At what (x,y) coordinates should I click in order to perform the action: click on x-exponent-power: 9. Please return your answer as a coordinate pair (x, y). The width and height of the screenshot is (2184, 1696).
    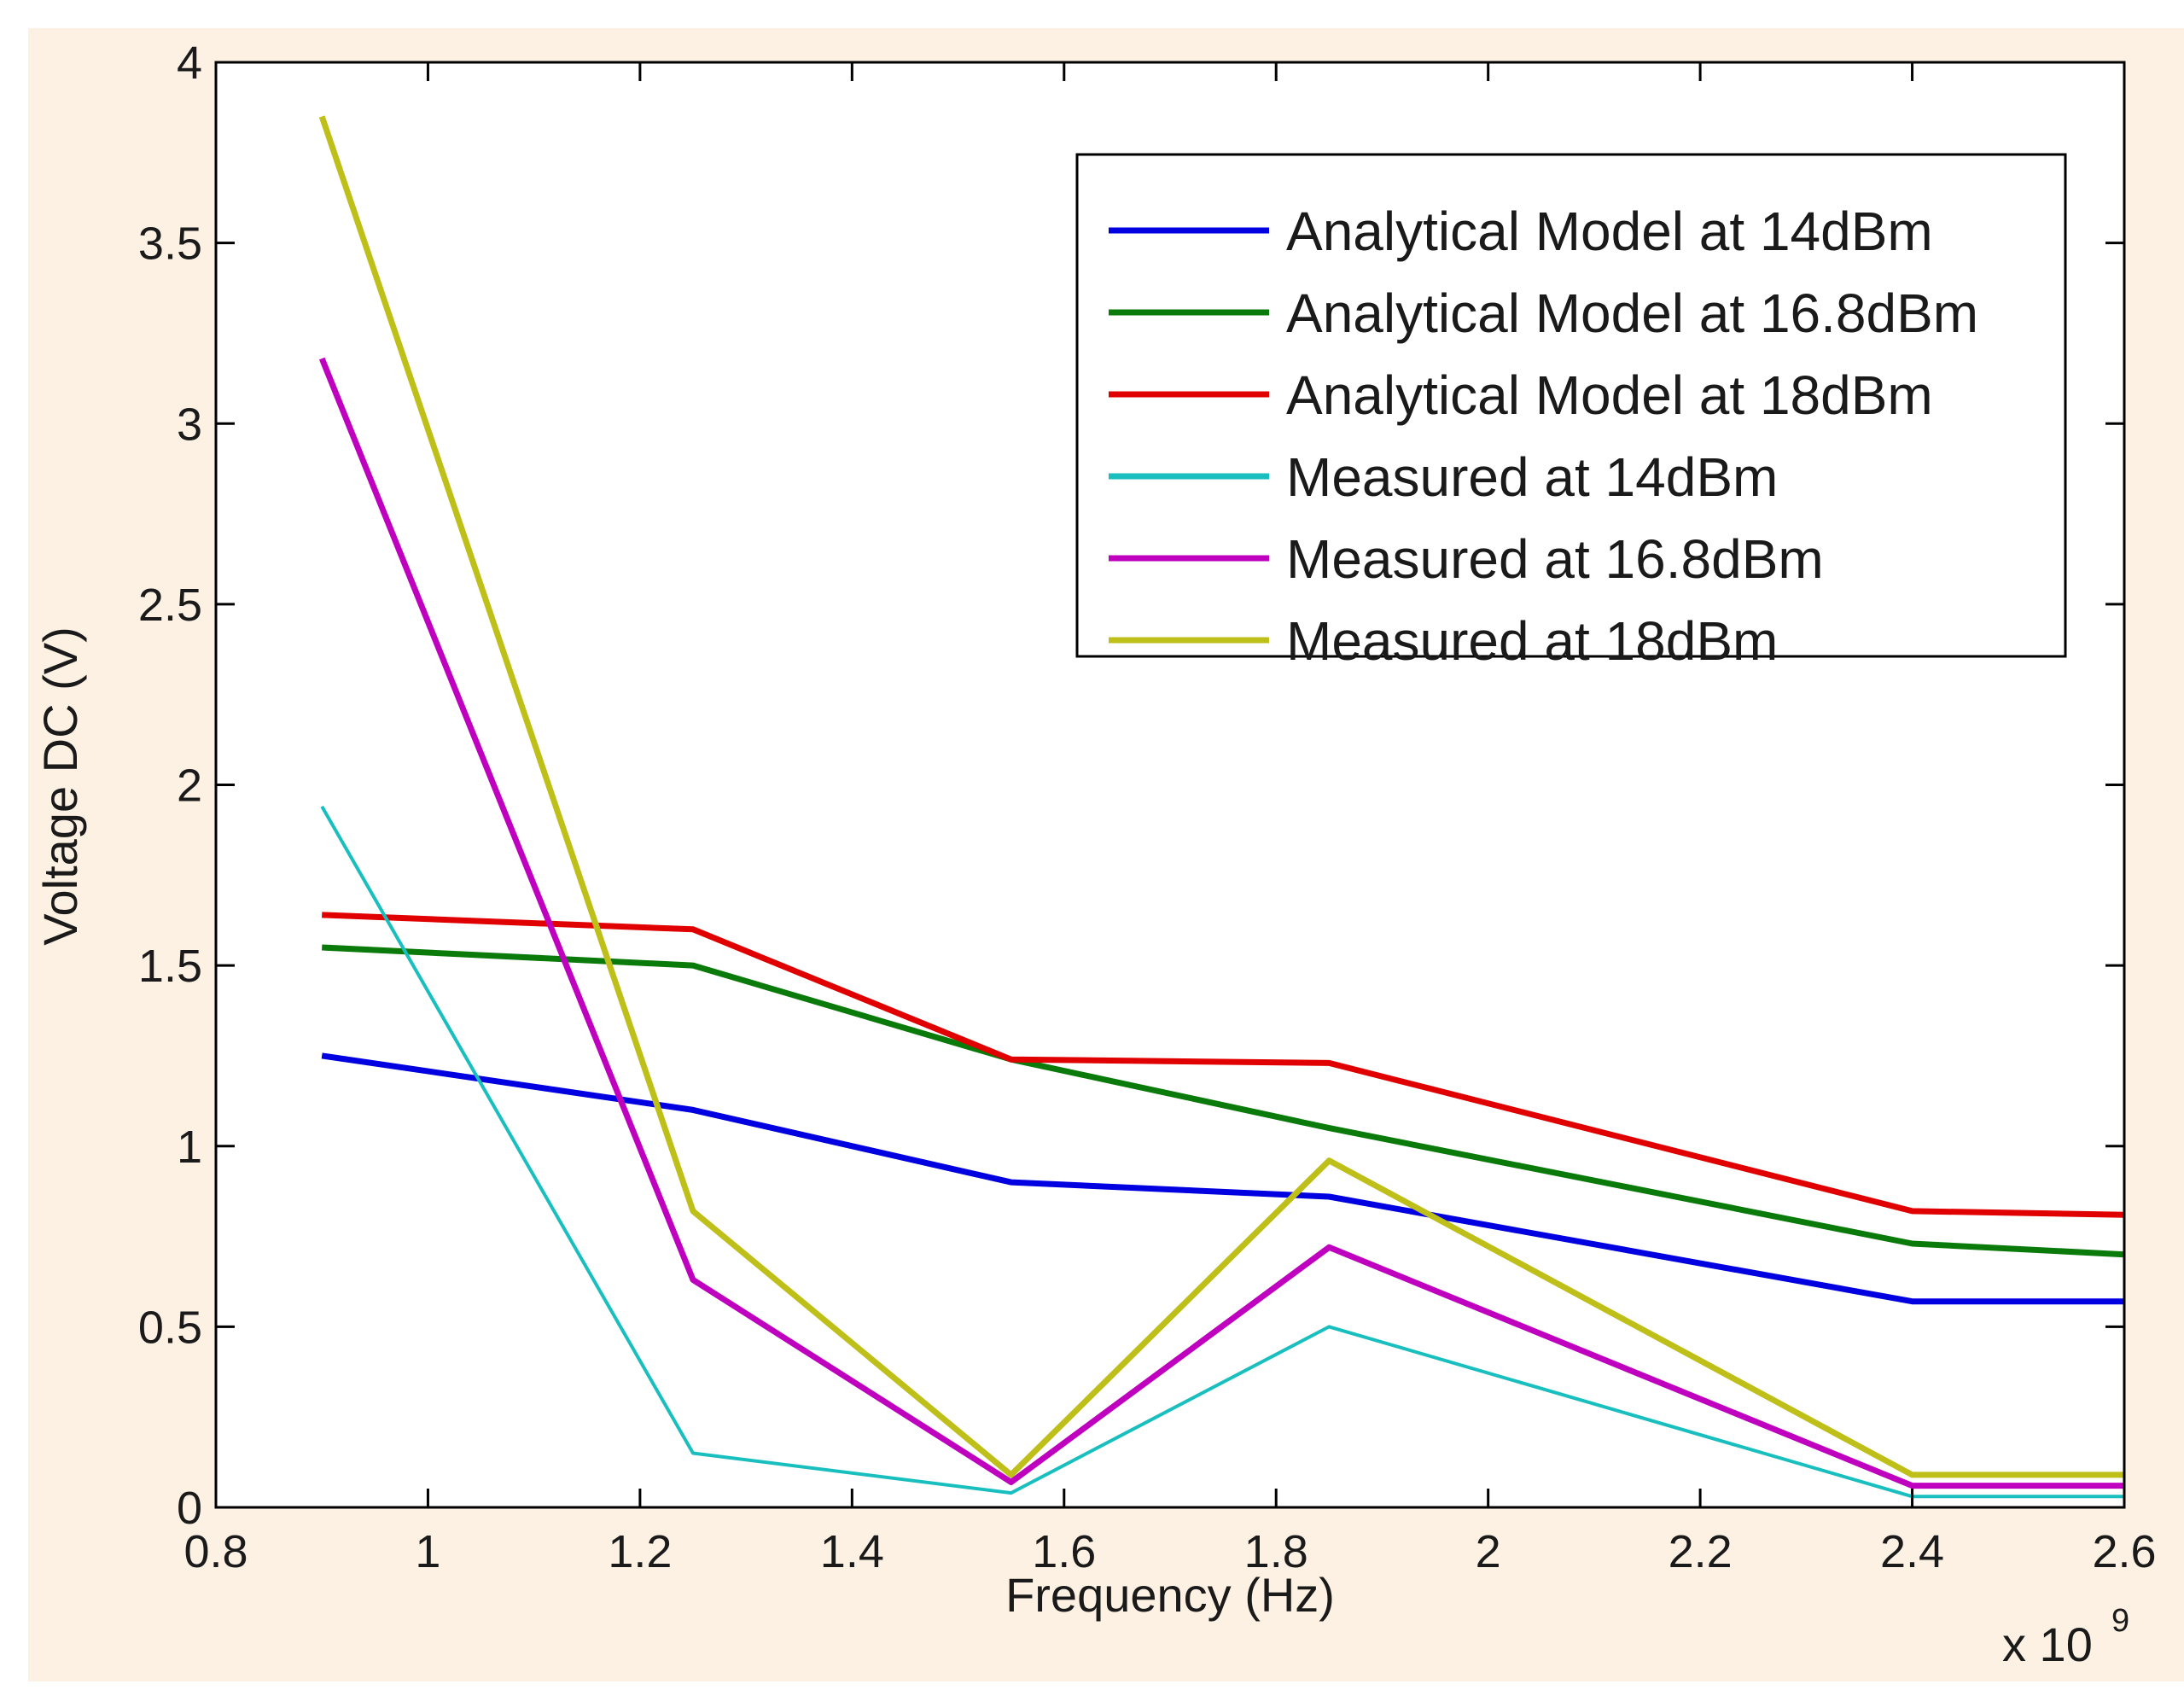
    Looking at the image, I should click on (2120, 1621).